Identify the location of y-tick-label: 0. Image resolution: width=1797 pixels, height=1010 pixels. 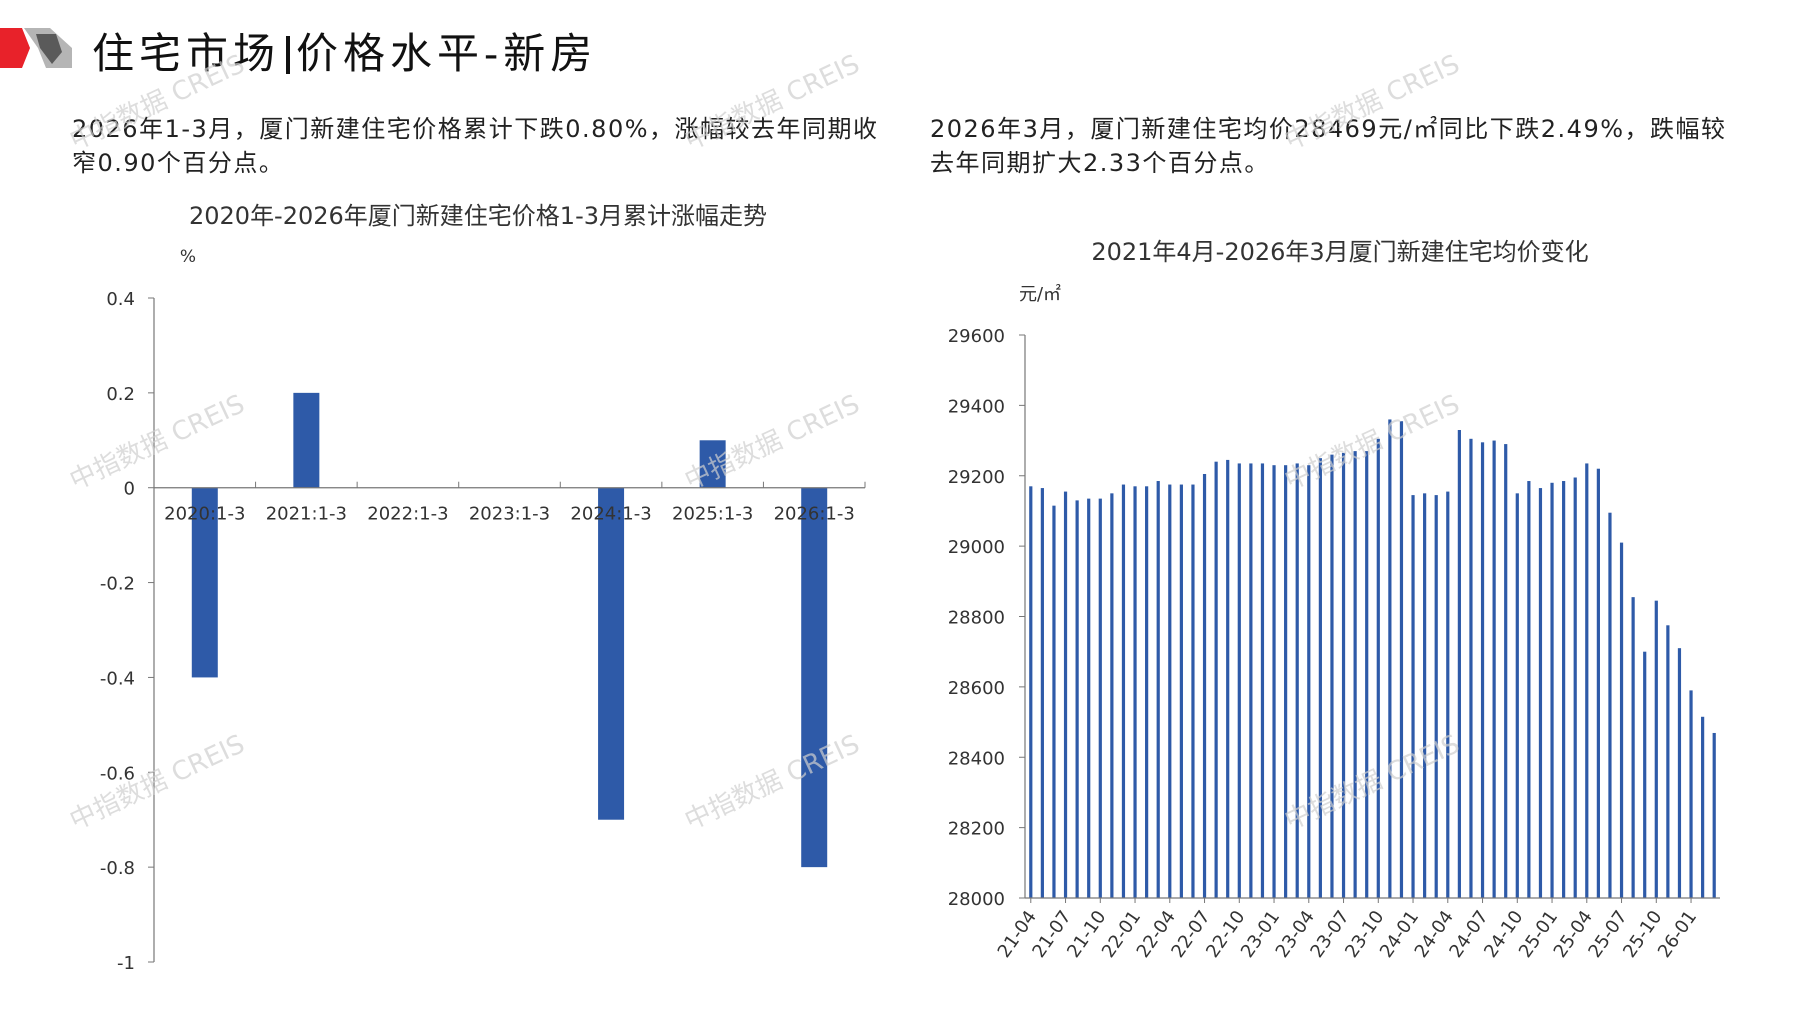
(129, 489).